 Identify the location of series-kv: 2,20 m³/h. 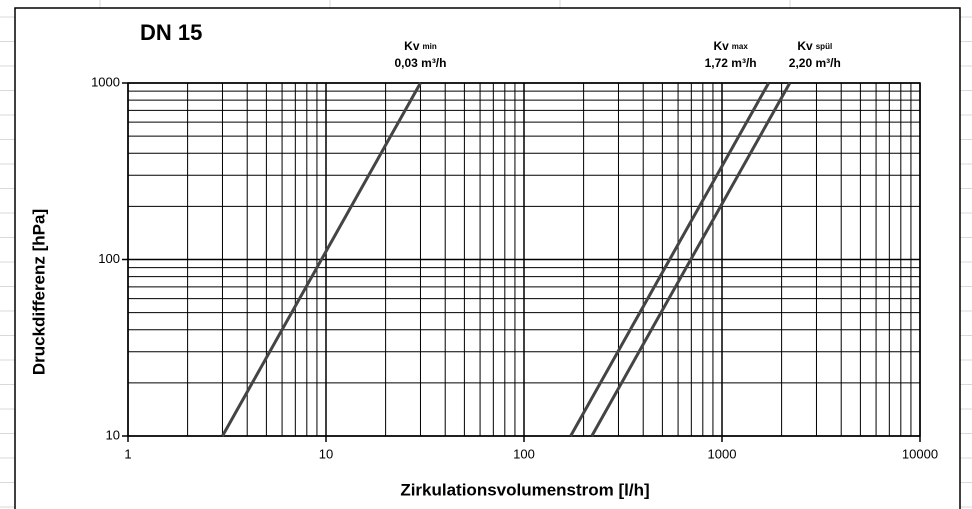
(815, 63).